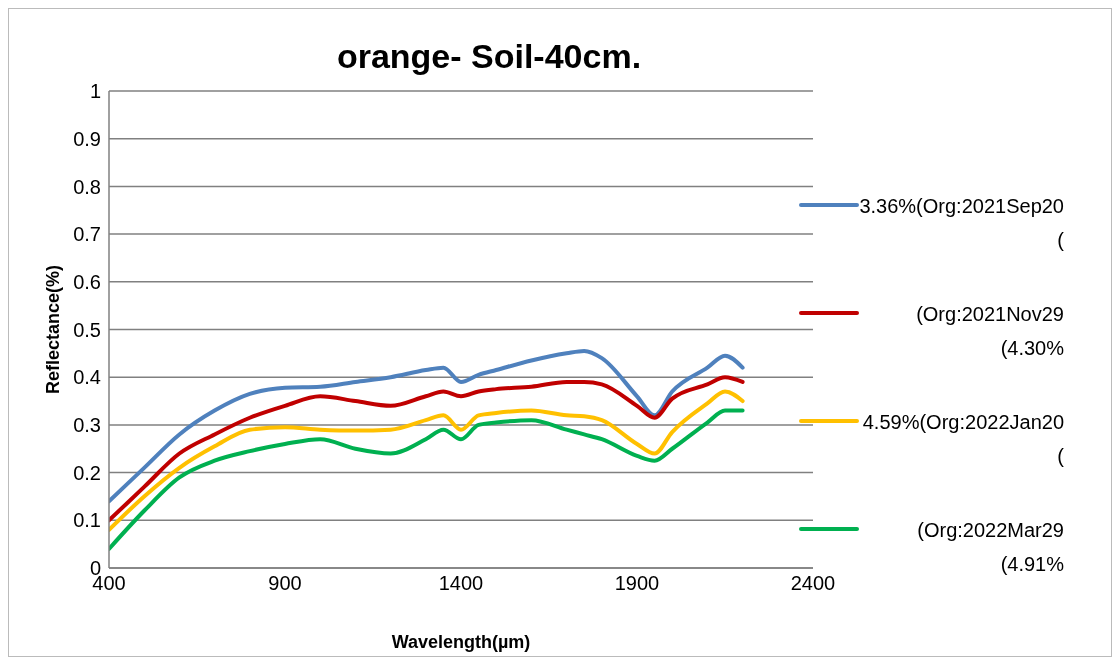 This screenshot has width=1120, height=657. What do you see at coordinates (87, 281) in the screenshot?
I see `y-tick-label: 0.6` at bounding box center [87, 281].